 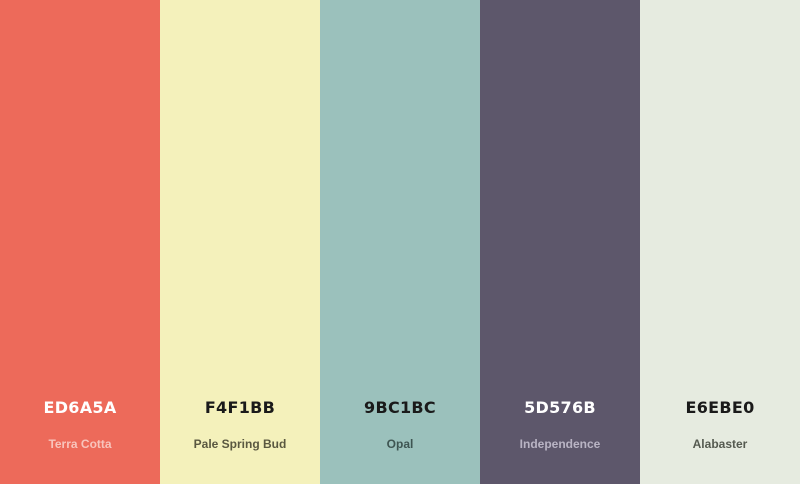 What do you see at coordinates (400, 444) in the screenshot?
I see `color-name: Opal` at bounding box center [400, 444].